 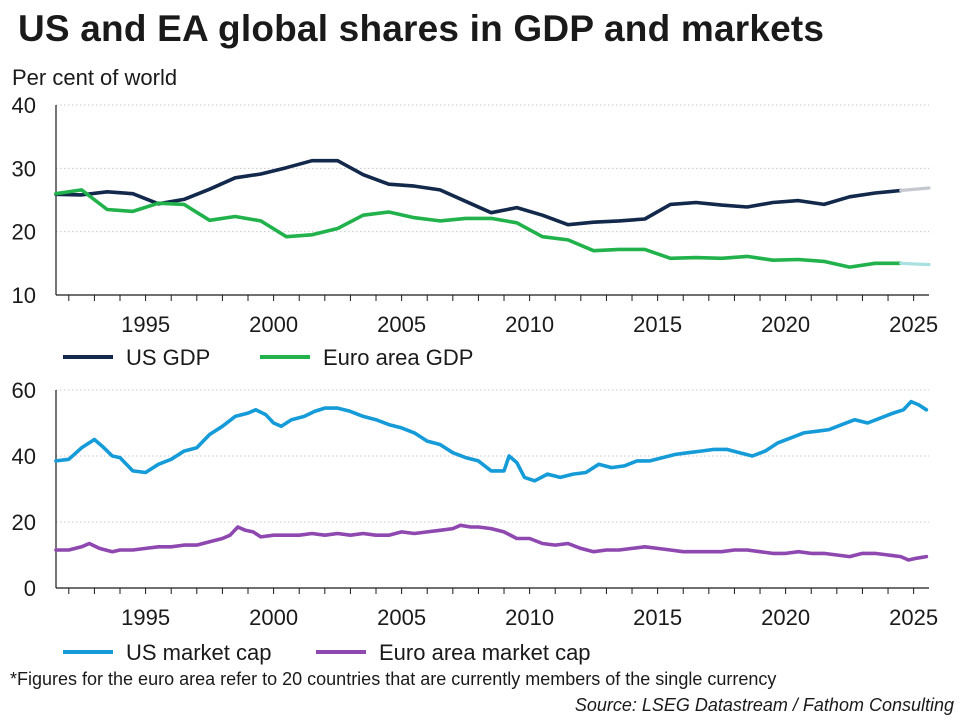 I want to click on legend-label: Euro area GDP, so click(x=398, y=357).